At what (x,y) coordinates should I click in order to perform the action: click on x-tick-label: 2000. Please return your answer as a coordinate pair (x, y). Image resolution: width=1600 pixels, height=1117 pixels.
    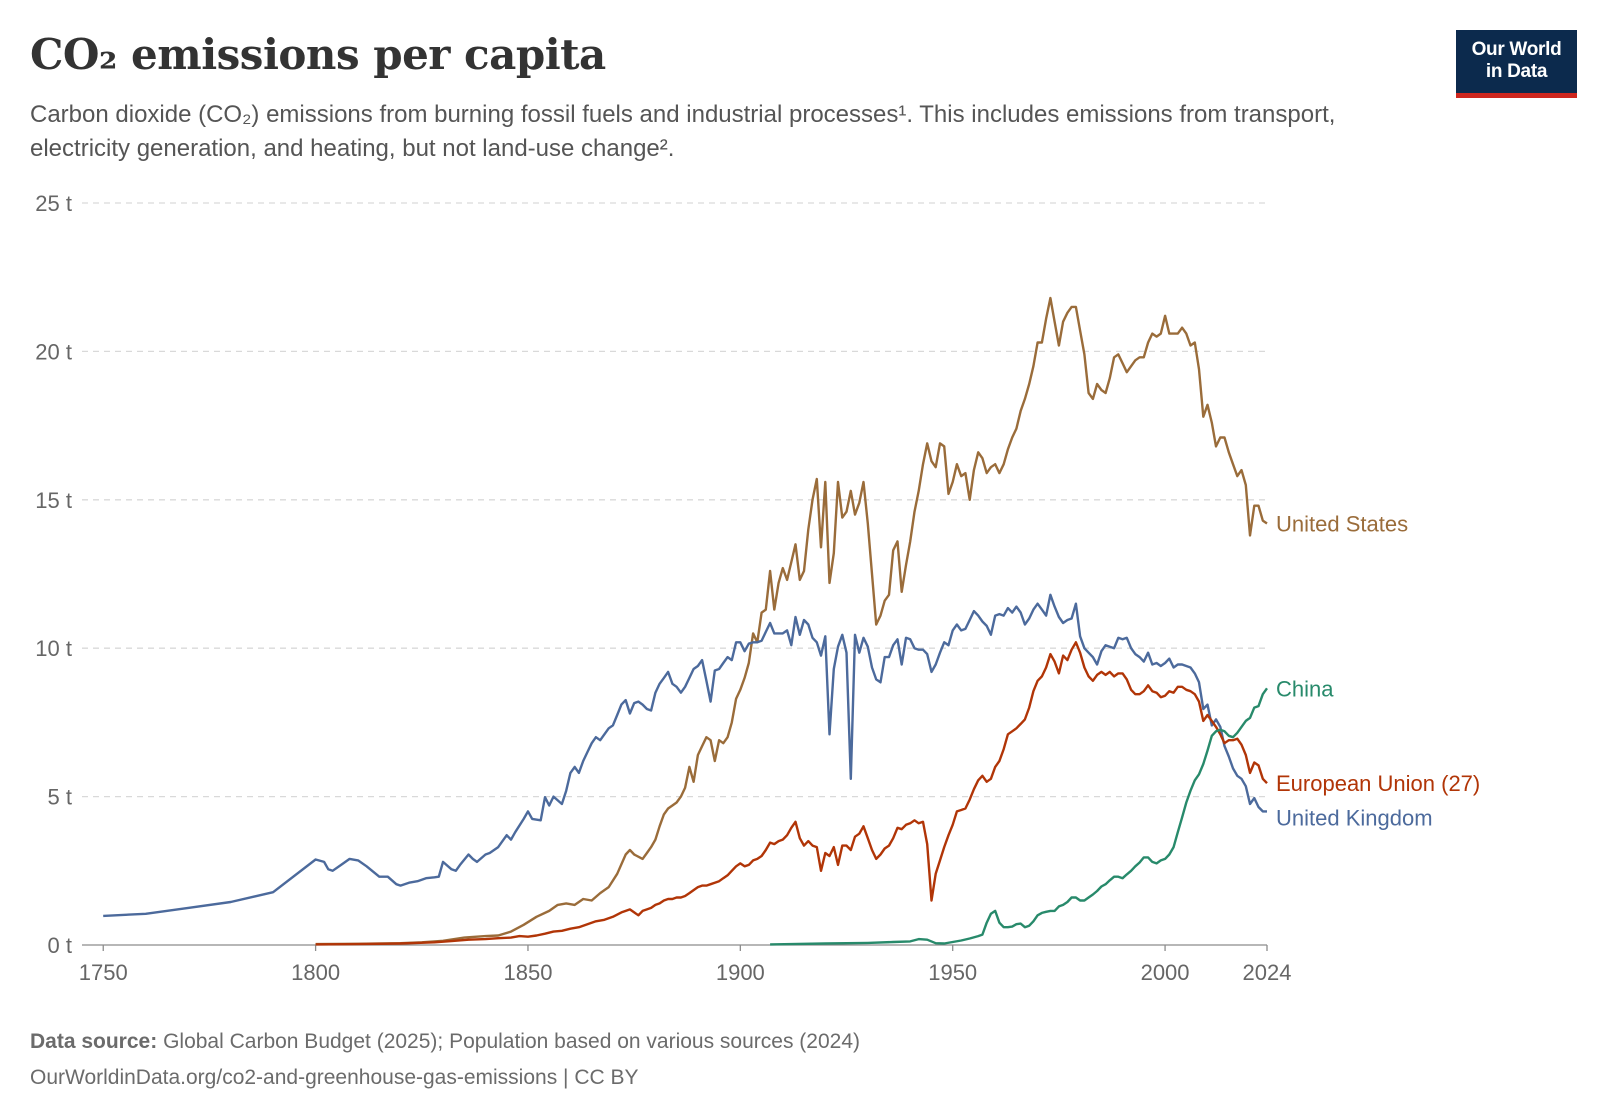
    Looking at the image, I should click on (1165, 972).